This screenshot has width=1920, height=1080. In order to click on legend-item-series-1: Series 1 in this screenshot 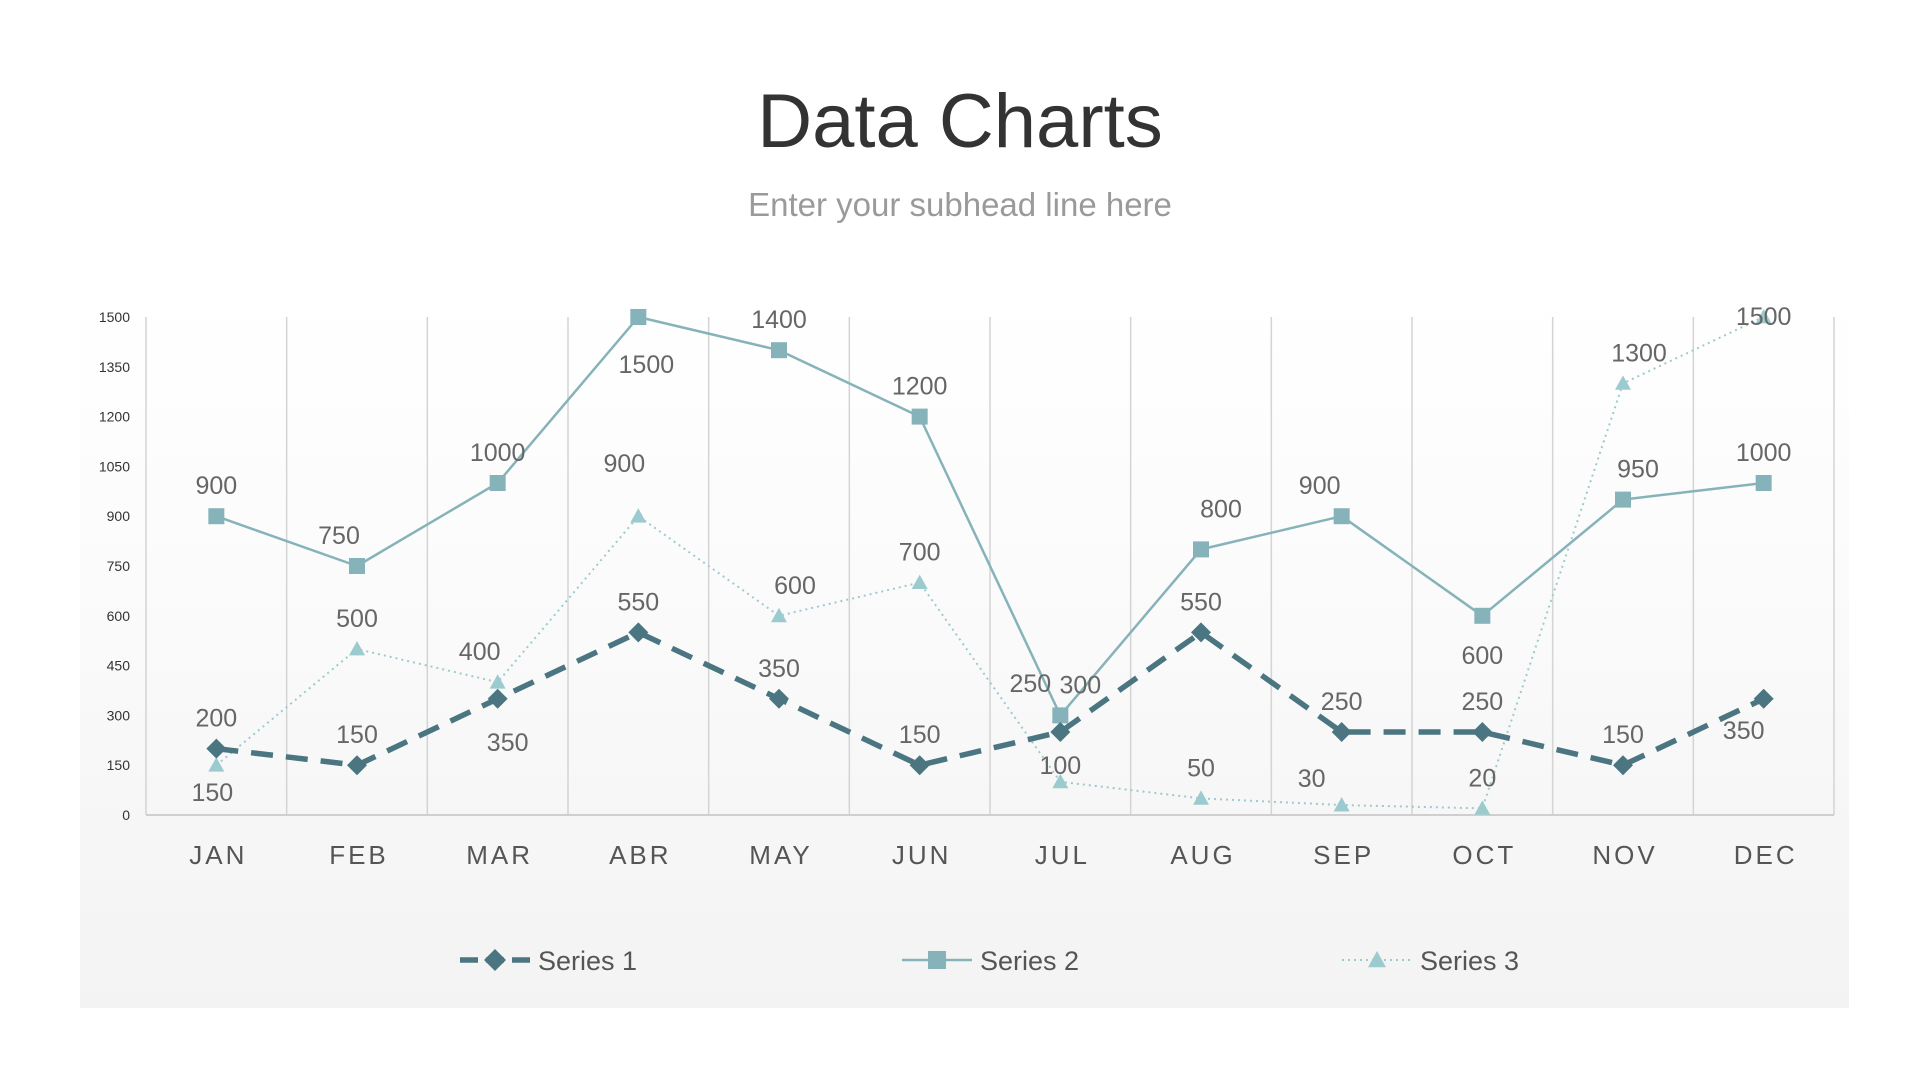, I will do `click(548, 961)`.